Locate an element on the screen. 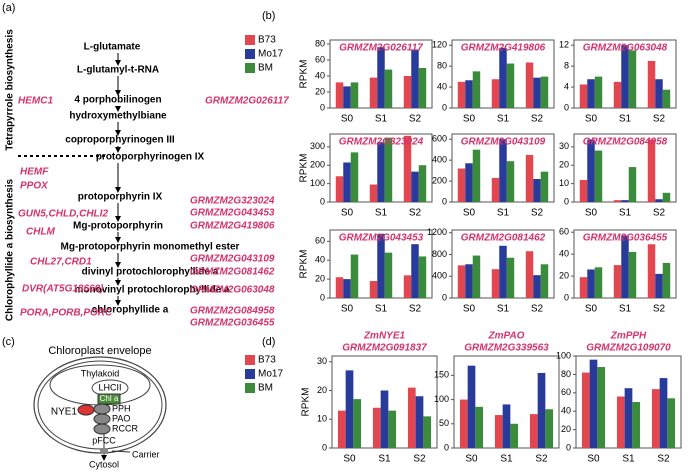  chart-title: GRMZM2G043109 is located at coordinates (503, 142).